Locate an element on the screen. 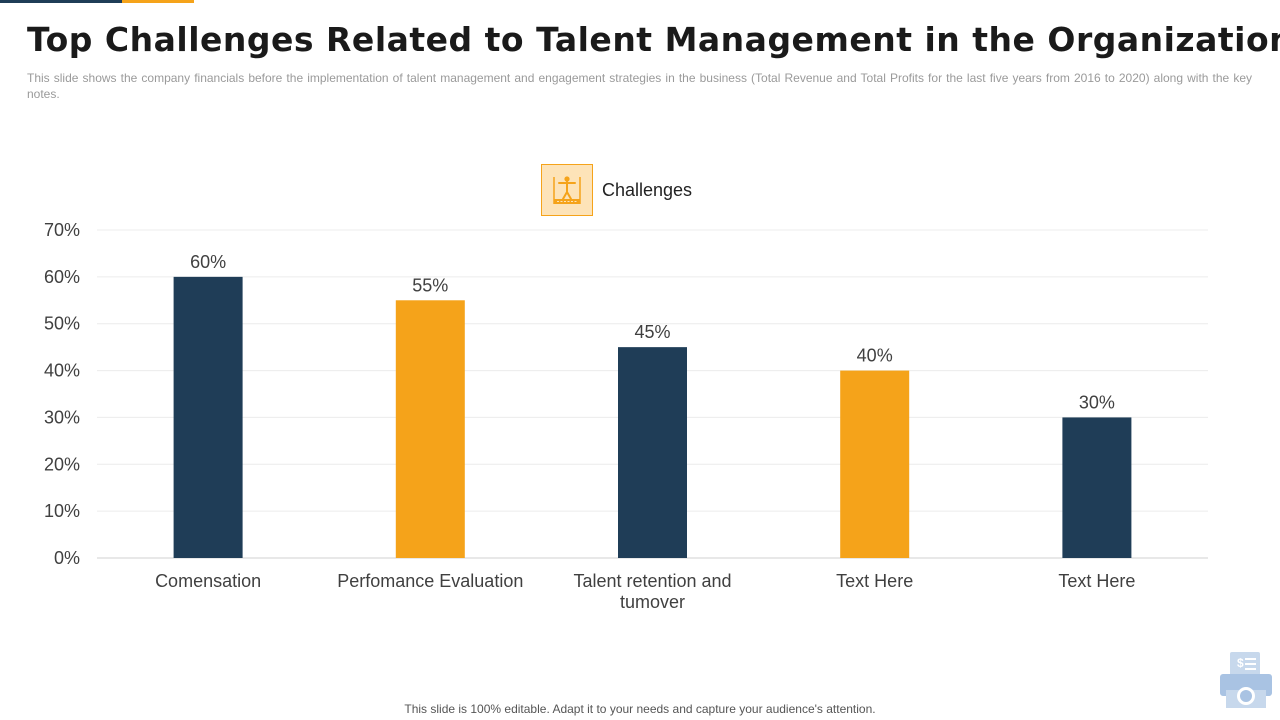 The width and height of the screenshot is (1280, 720). category-label: Talent retention and is located at coordinates (652, 581).